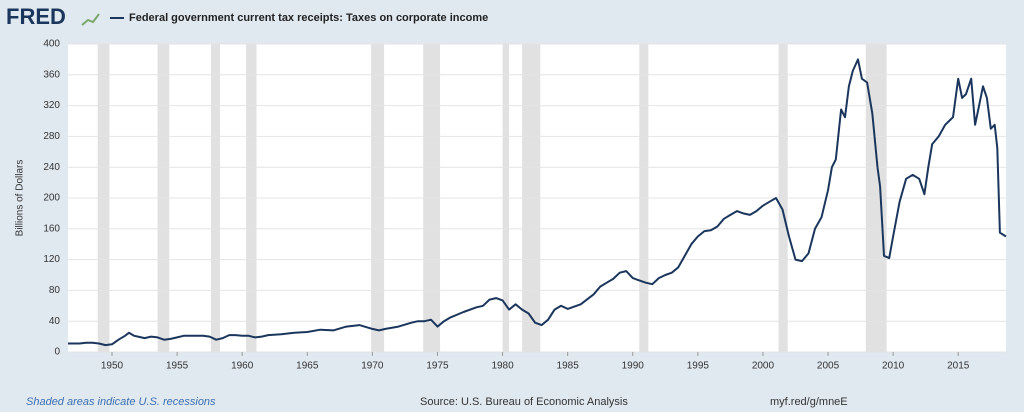 This screenshot has height=412, width=1024. What do you see at coordinates (55, 290) in the screenshot?
I see `y-tick-label: 80` at bounding box center [55, 290].